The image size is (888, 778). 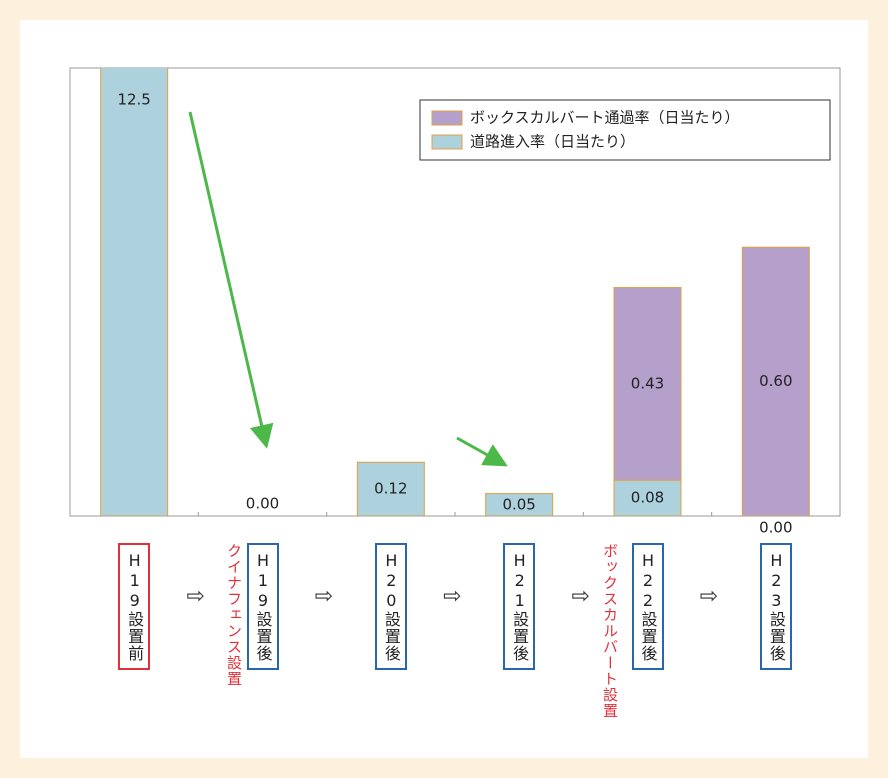 What do you see at coordinates (133, 100) in the screenshot?
I see `value-label: 12.5` at bounding box center [133, 100].